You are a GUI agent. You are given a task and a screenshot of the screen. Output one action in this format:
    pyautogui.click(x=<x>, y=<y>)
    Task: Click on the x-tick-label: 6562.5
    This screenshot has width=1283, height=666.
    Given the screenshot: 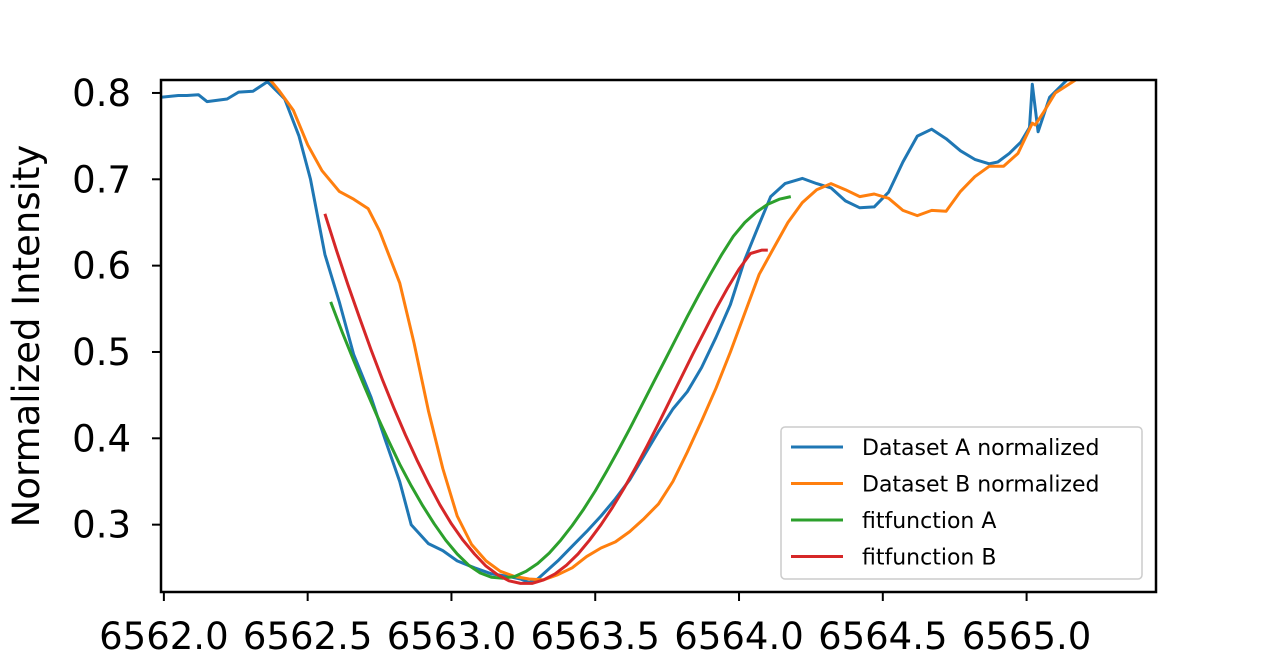 What is the action you would take?
    pyautogui.click(x=307, y=636)
    